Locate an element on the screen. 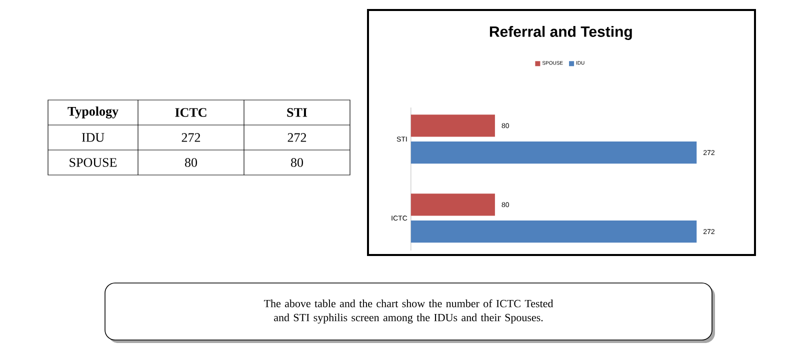 The height and width of the screenshot is (356, 788). text: SPOUSE is located at coordinates (93, 162).